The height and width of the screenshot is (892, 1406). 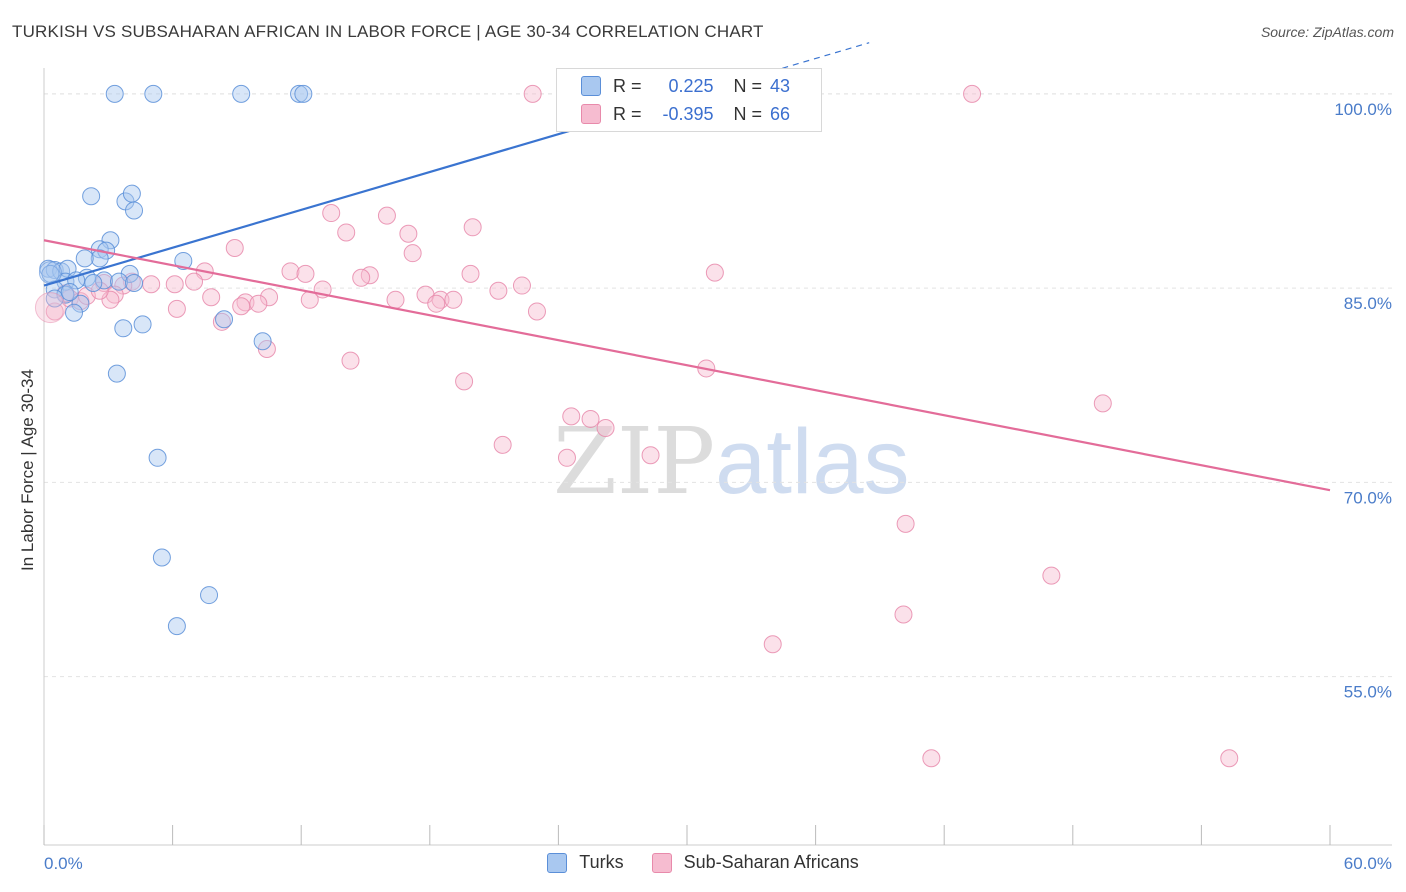 I want to click on legend-swatch-ssa, so click(x=591, y=114).